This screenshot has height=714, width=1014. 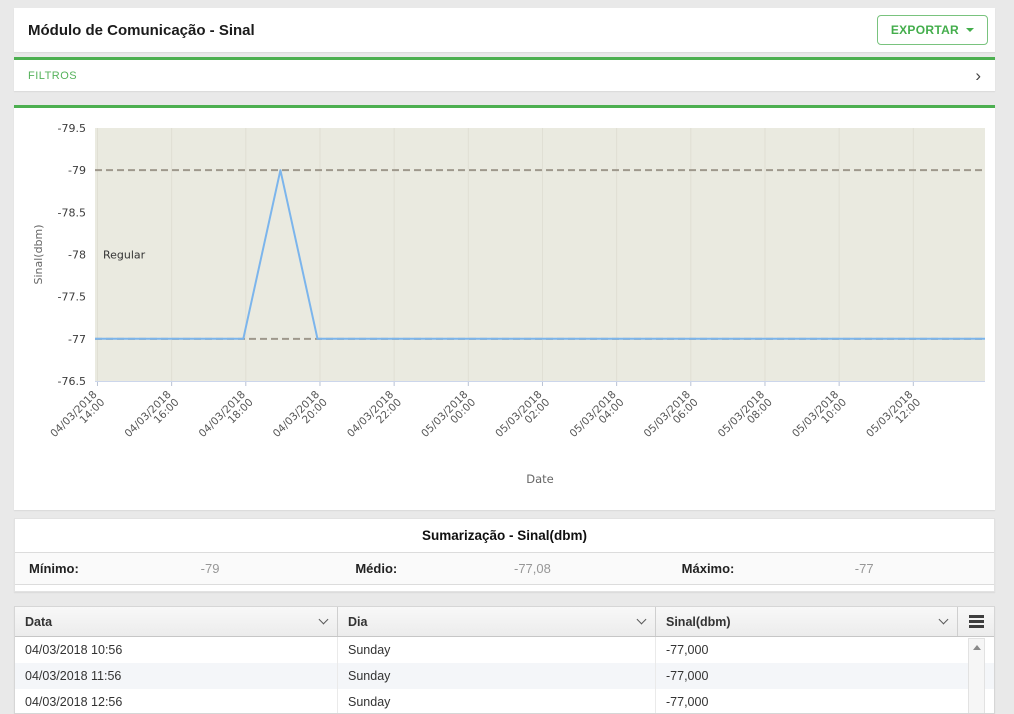 What do you see at coordinates (893, 418) in the screenshot?
I see `svg-text: 05/03/201812:00` at bounding box center [893, 418].